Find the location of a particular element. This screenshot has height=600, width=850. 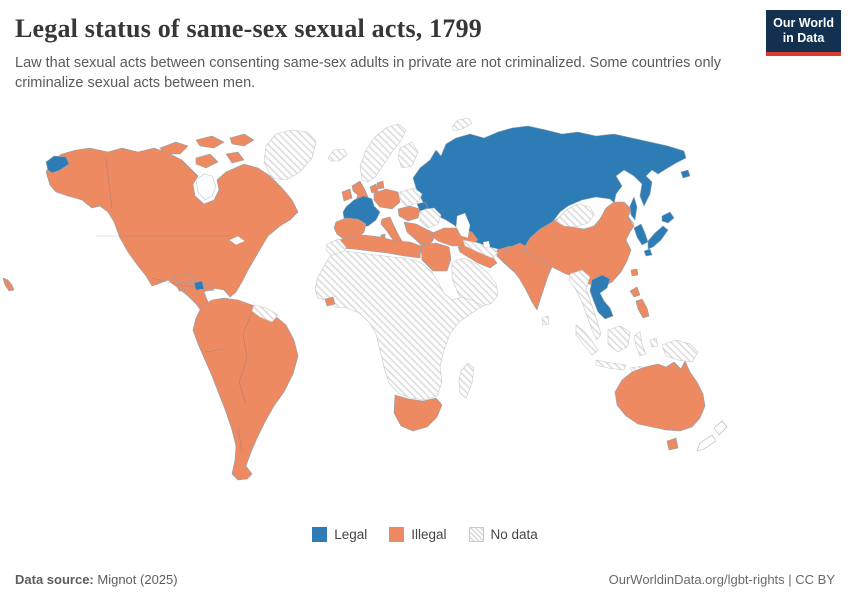

new-guinea-region is located at coordinates (680, 351).